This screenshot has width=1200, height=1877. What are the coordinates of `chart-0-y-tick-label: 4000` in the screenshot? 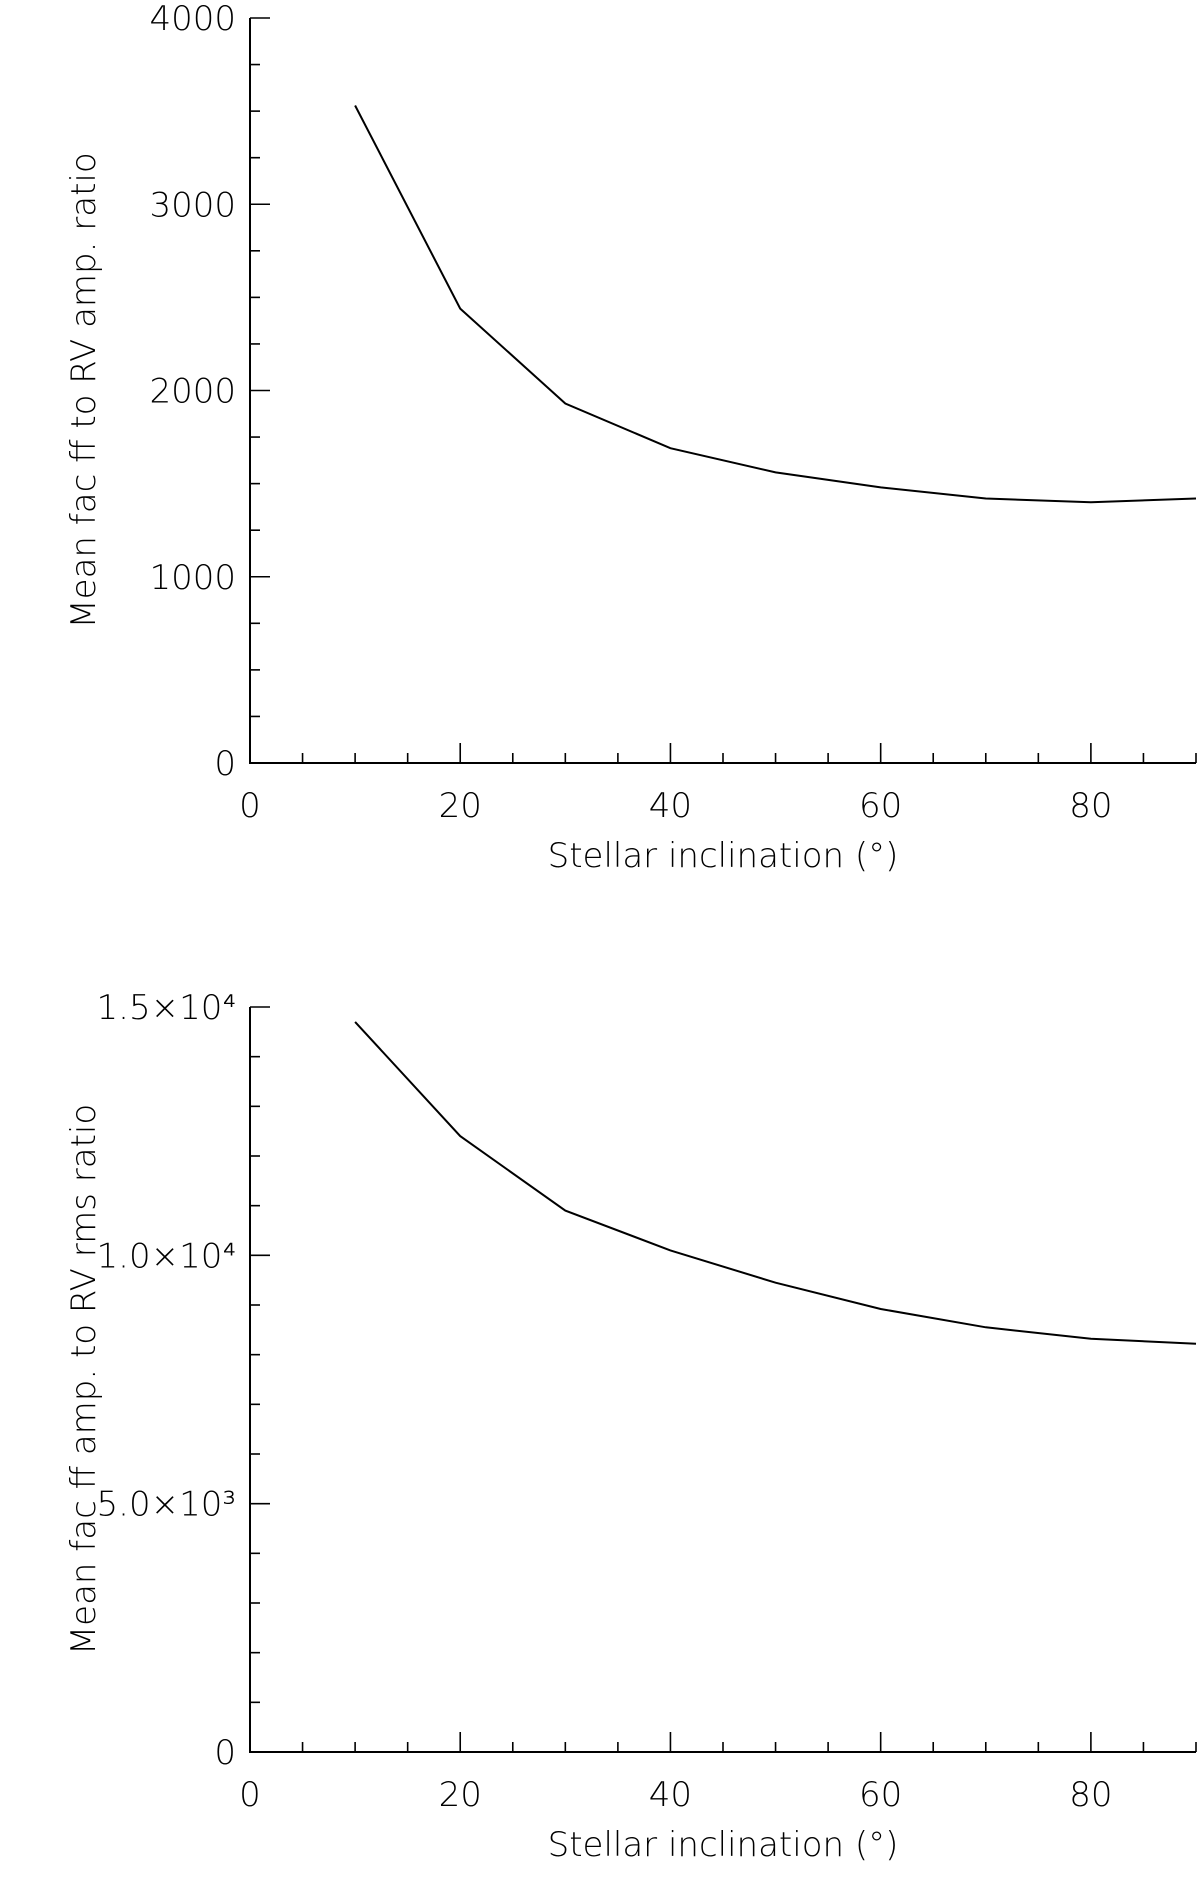 It's located at (192, 19).